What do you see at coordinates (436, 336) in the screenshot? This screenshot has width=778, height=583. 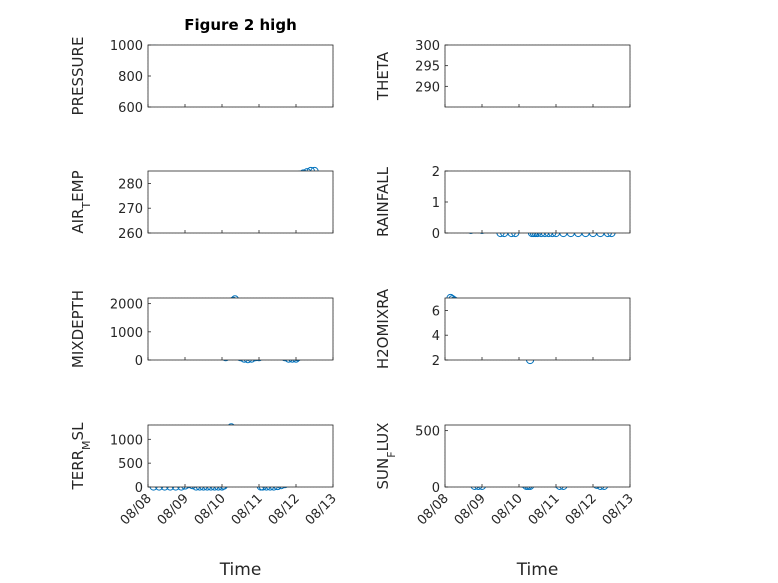 I see `y-tick-label: 4` at bounding box center [436, 336].